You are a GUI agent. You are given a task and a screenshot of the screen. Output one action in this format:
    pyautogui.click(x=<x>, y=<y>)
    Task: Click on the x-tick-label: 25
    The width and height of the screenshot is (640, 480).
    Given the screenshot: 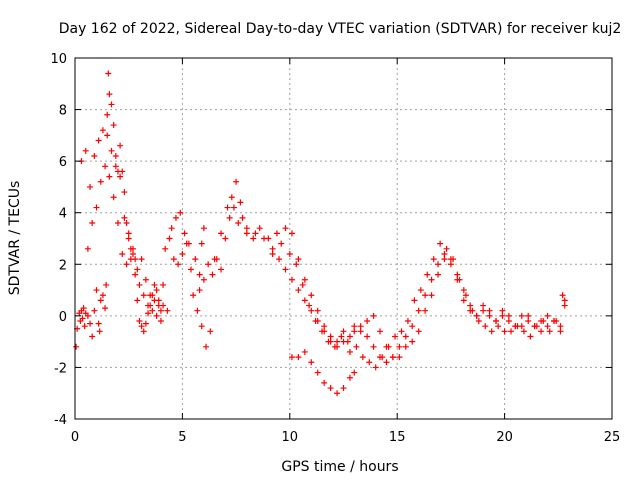 What is the action you would take?
    pyautogui.click(x=612, y=437)
    